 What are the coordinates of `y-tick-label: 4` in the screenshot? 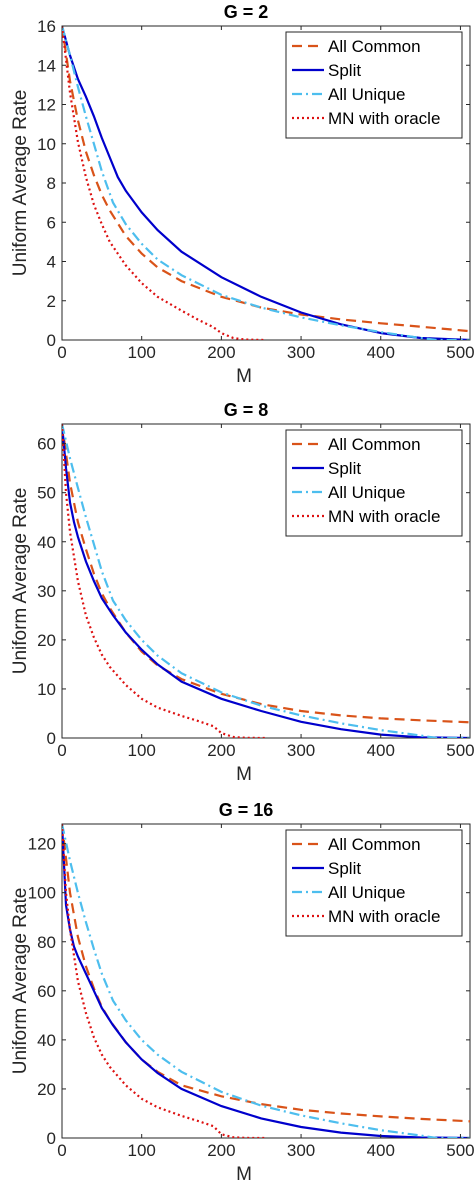 It's located at (51, 262).